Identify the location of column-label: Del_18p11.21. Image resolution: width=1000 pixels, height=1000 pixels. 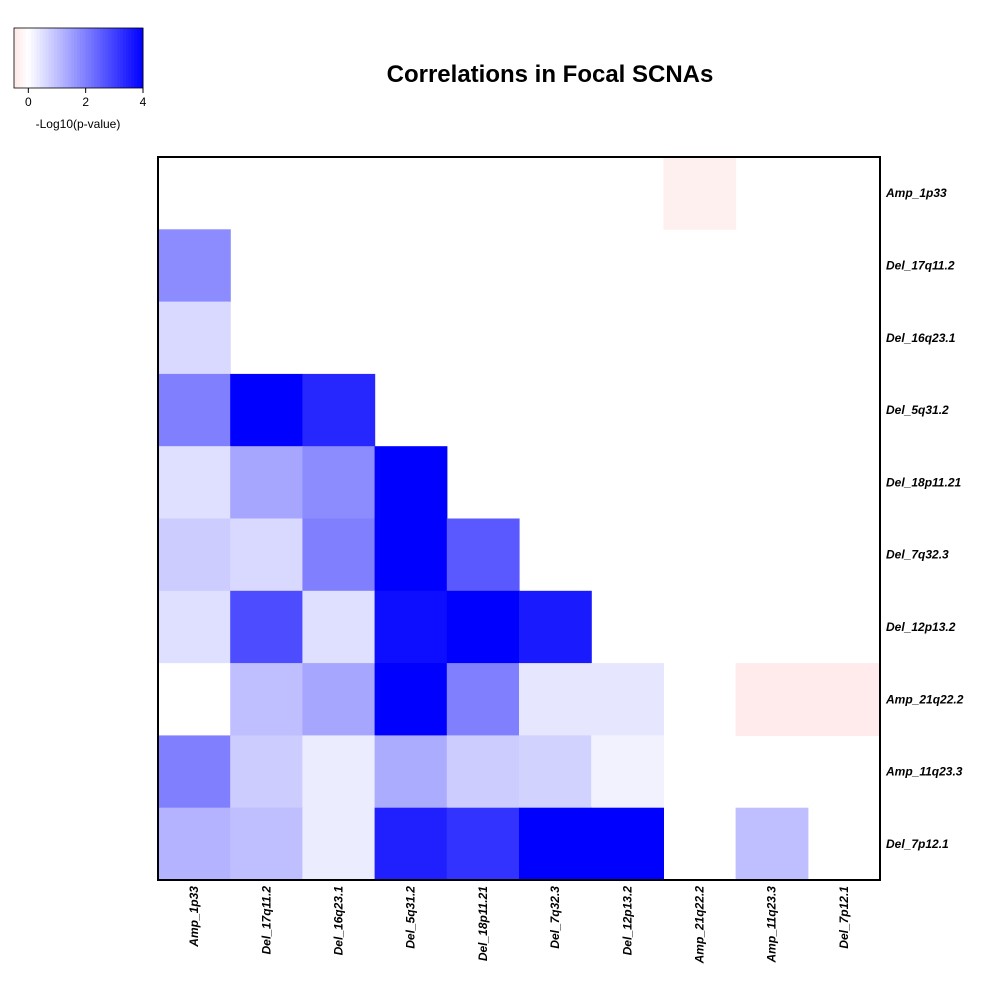
(483, 923).